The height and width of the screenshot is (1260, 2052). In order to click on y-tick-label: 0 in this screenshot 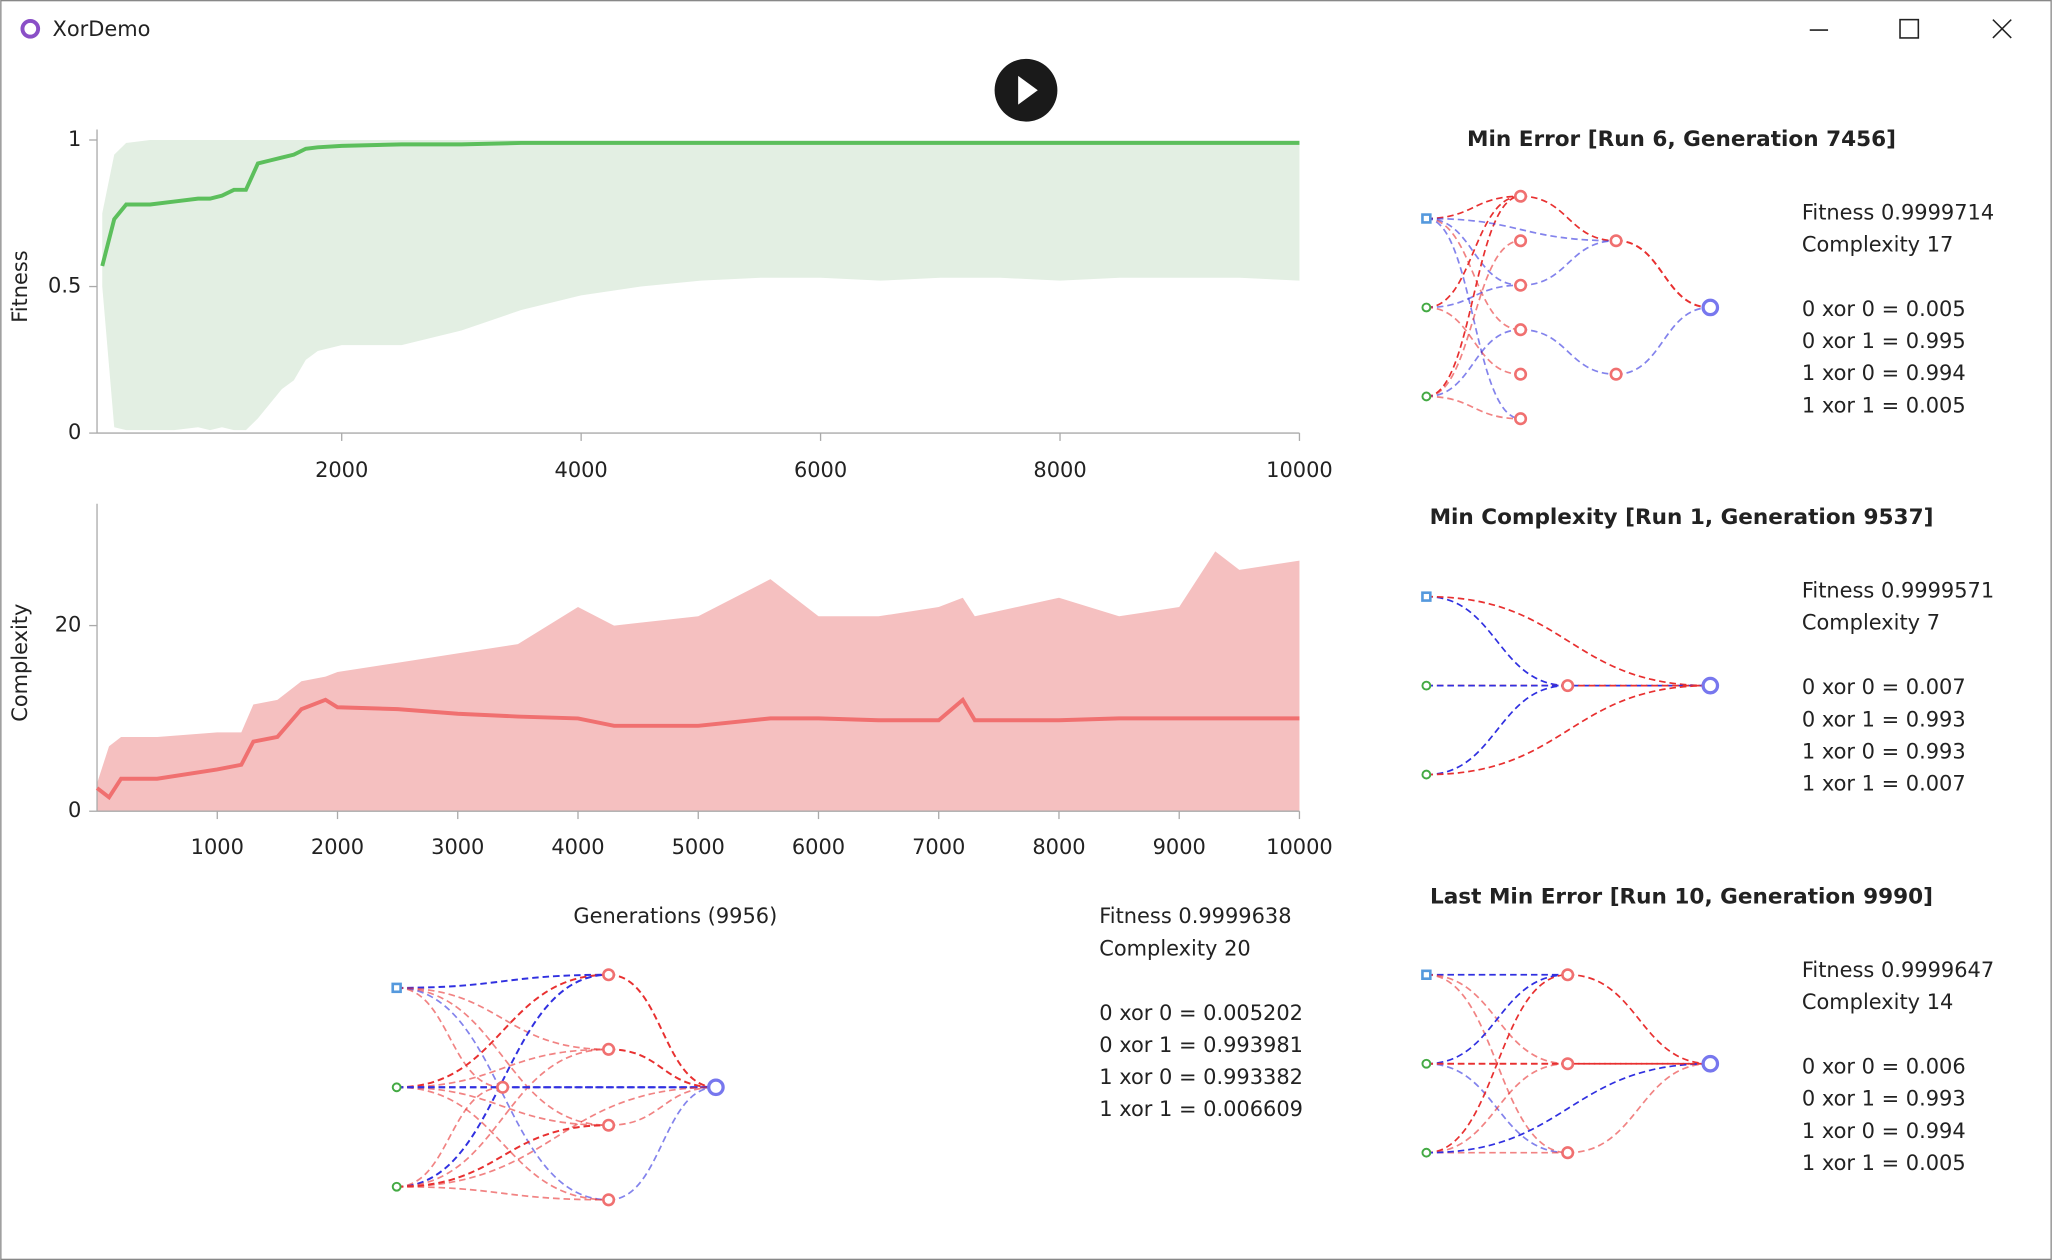, I will do `click(74, 432)`.